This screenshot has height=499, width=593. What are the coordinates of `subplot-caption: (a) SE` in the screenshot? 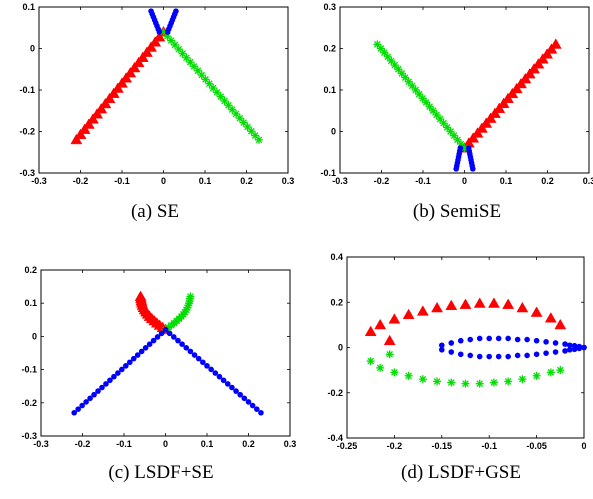 It's located at (155, 211).